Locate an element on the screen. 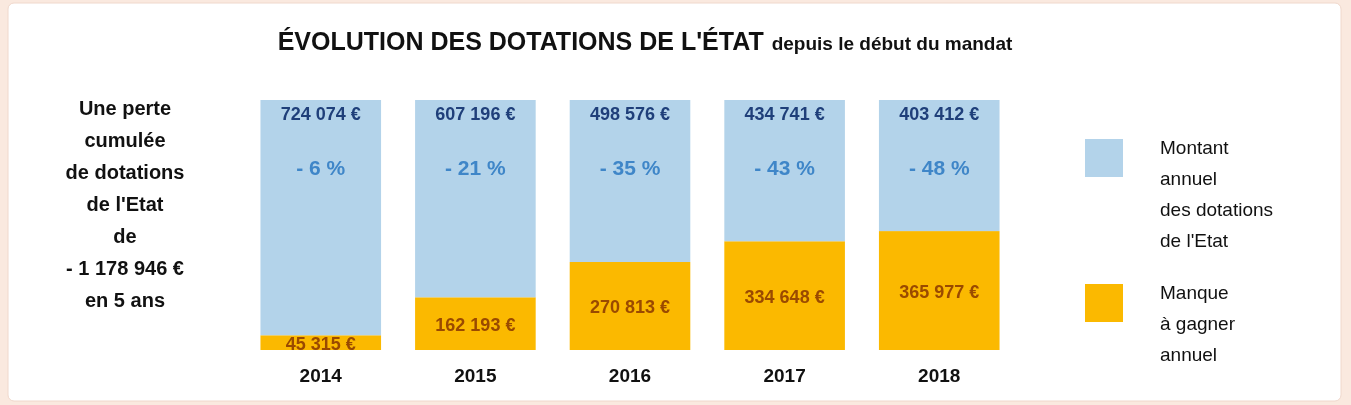 The height and width of the screenshot is (405, 1351). data-label: 334 648 € is located at coordinates (784, 296).